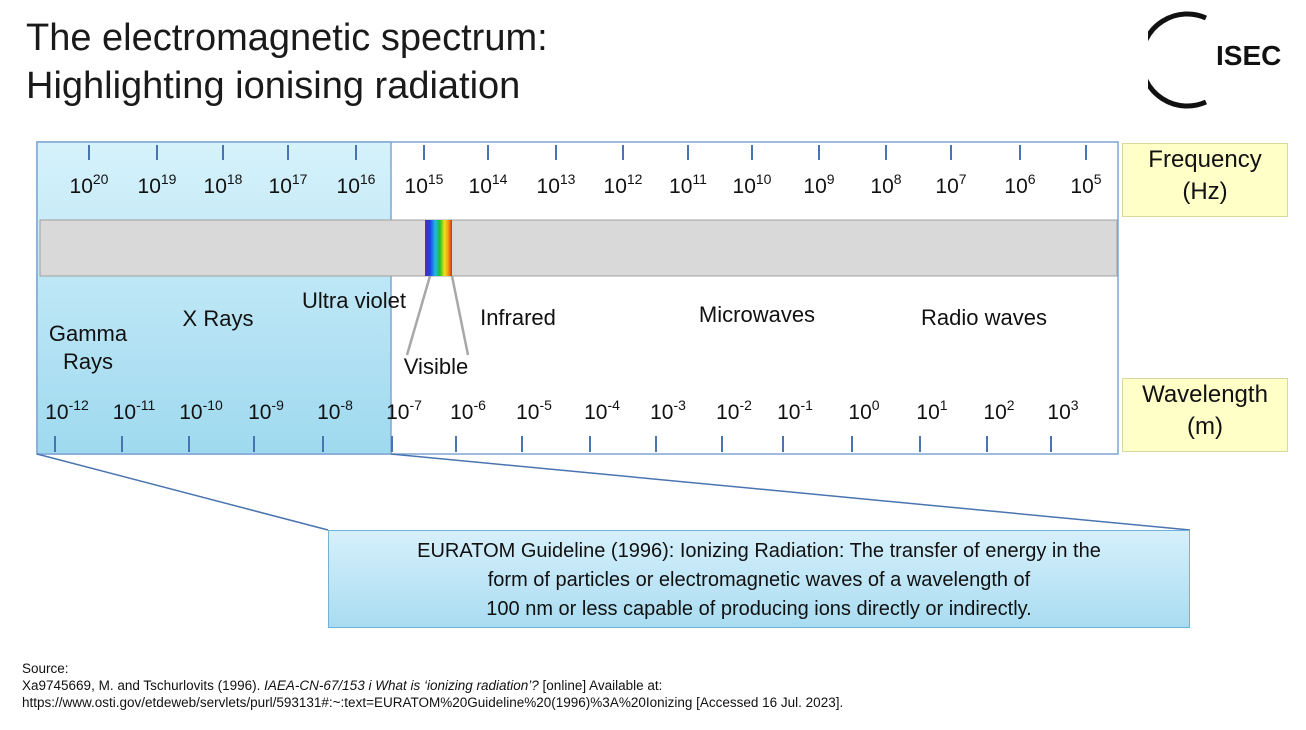  What do you see at coordinates (818, 184) in the screenshot?
I see `frequency-tick-label: 10⁹` at bounding box center [818, 184].